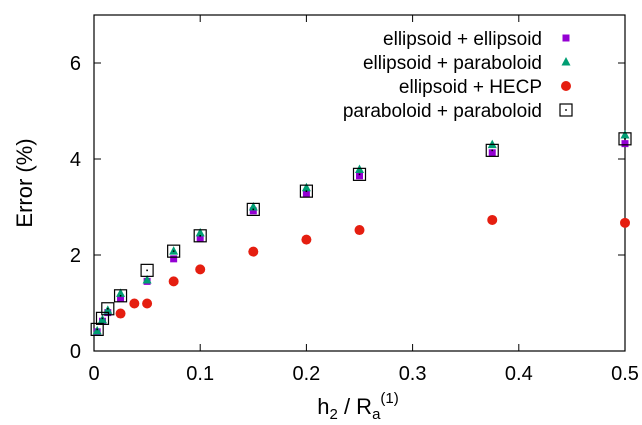 Image resolution: width=642 pixels, height=425 pixels. I want to click on x-tick-label: 0.1, so click(200, 374).